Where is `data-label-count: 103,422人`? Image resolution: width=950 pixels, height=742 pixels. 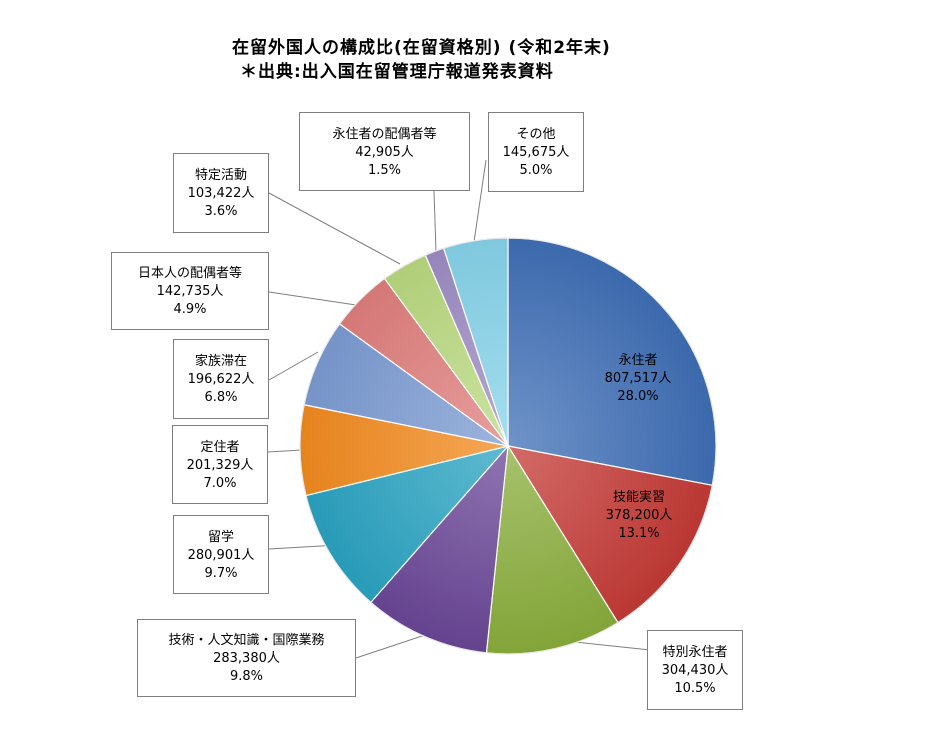 data-label-count: 103,422人 is located at coordinates (221, 193).